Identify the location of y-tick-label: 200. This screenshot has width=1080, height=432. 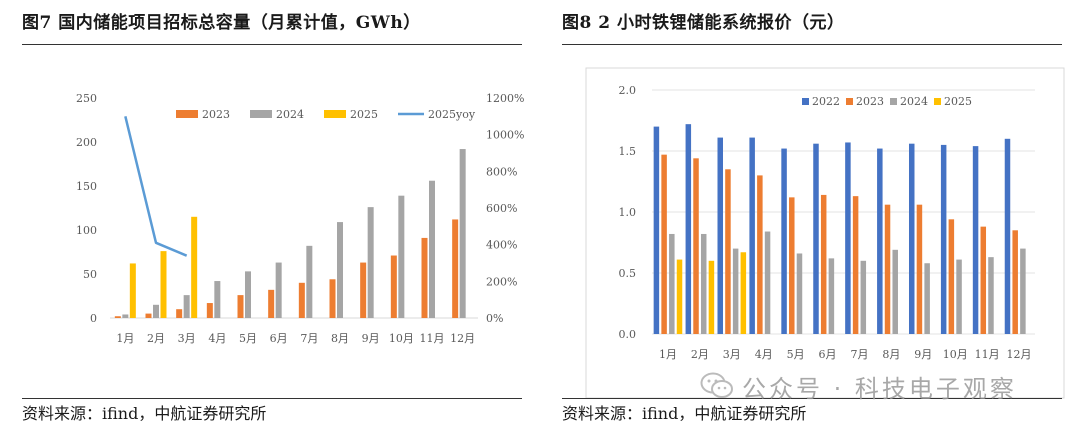
(86, 142).